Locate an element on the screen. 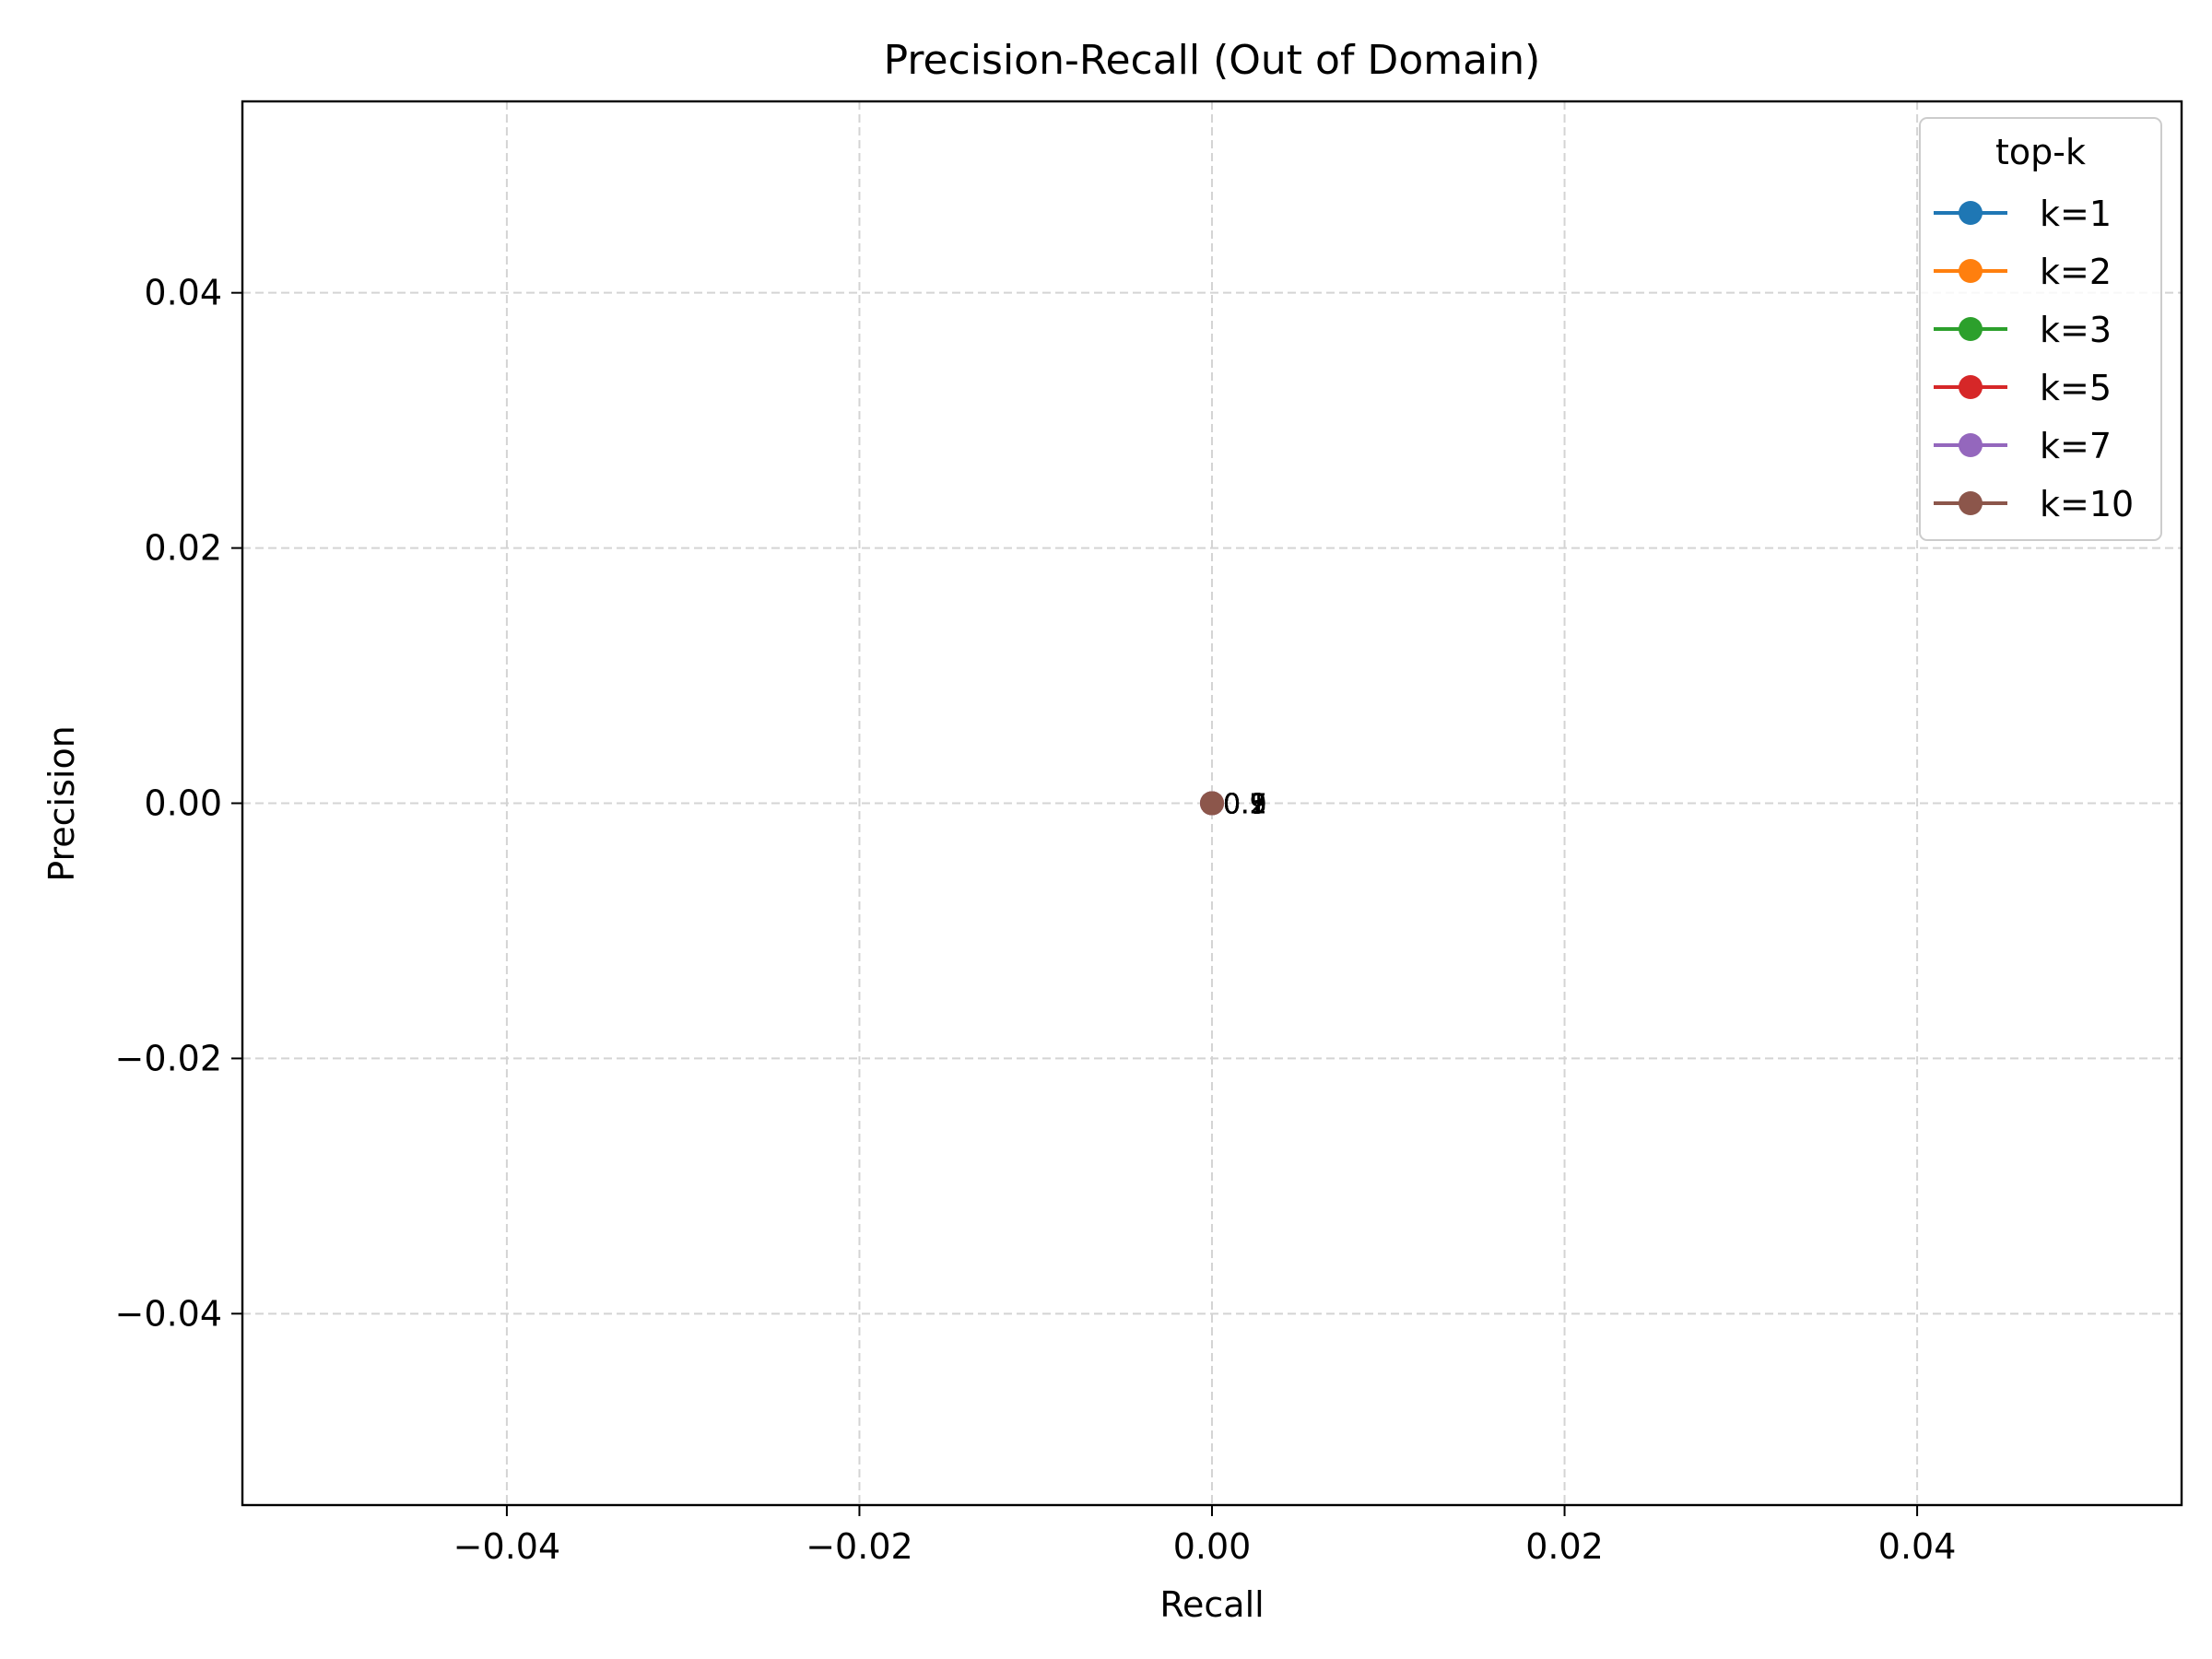 The image size is (2212, 1659). legend-item: k=10 is located at coordinates (2034, 504).